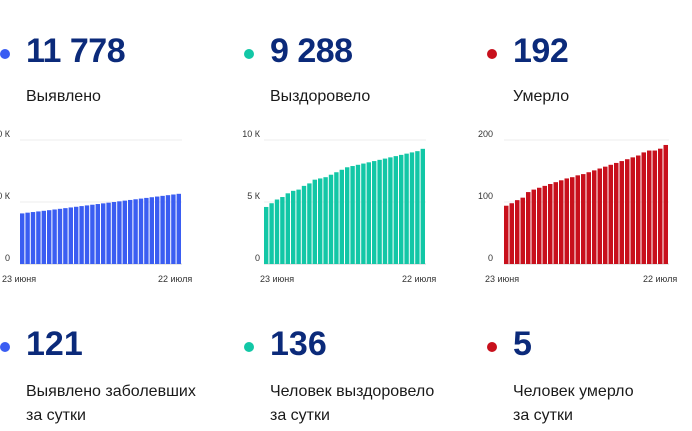 The width and height of the screenshot is (692, 431). What do you see at coordinates (298, 344) in the screenshot?
I see `daily-recovered-value: 136` at bounding box center [298, 344].